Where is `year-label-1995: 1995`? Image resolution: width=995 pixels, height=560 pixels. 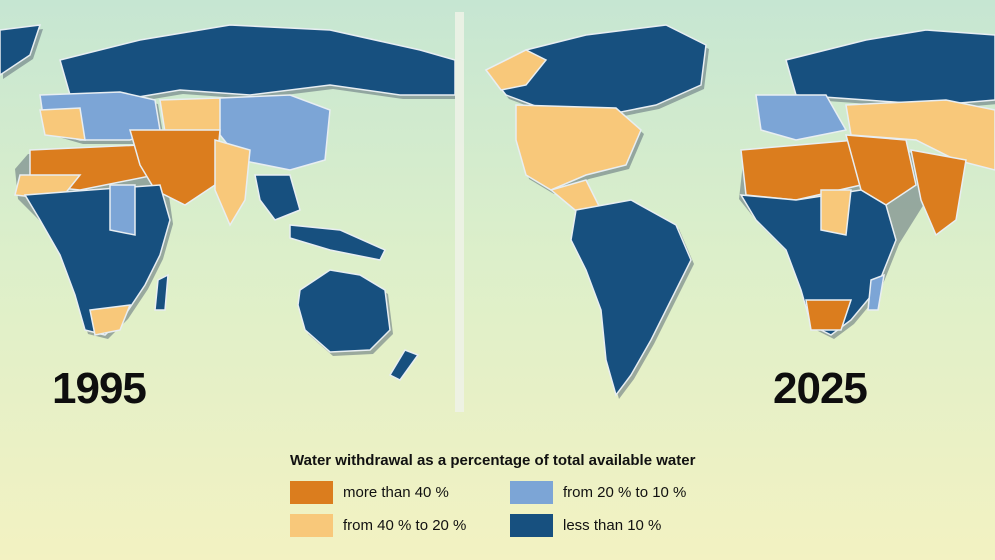
year-label-1995: 1995 is located at coordinates (99, 388).